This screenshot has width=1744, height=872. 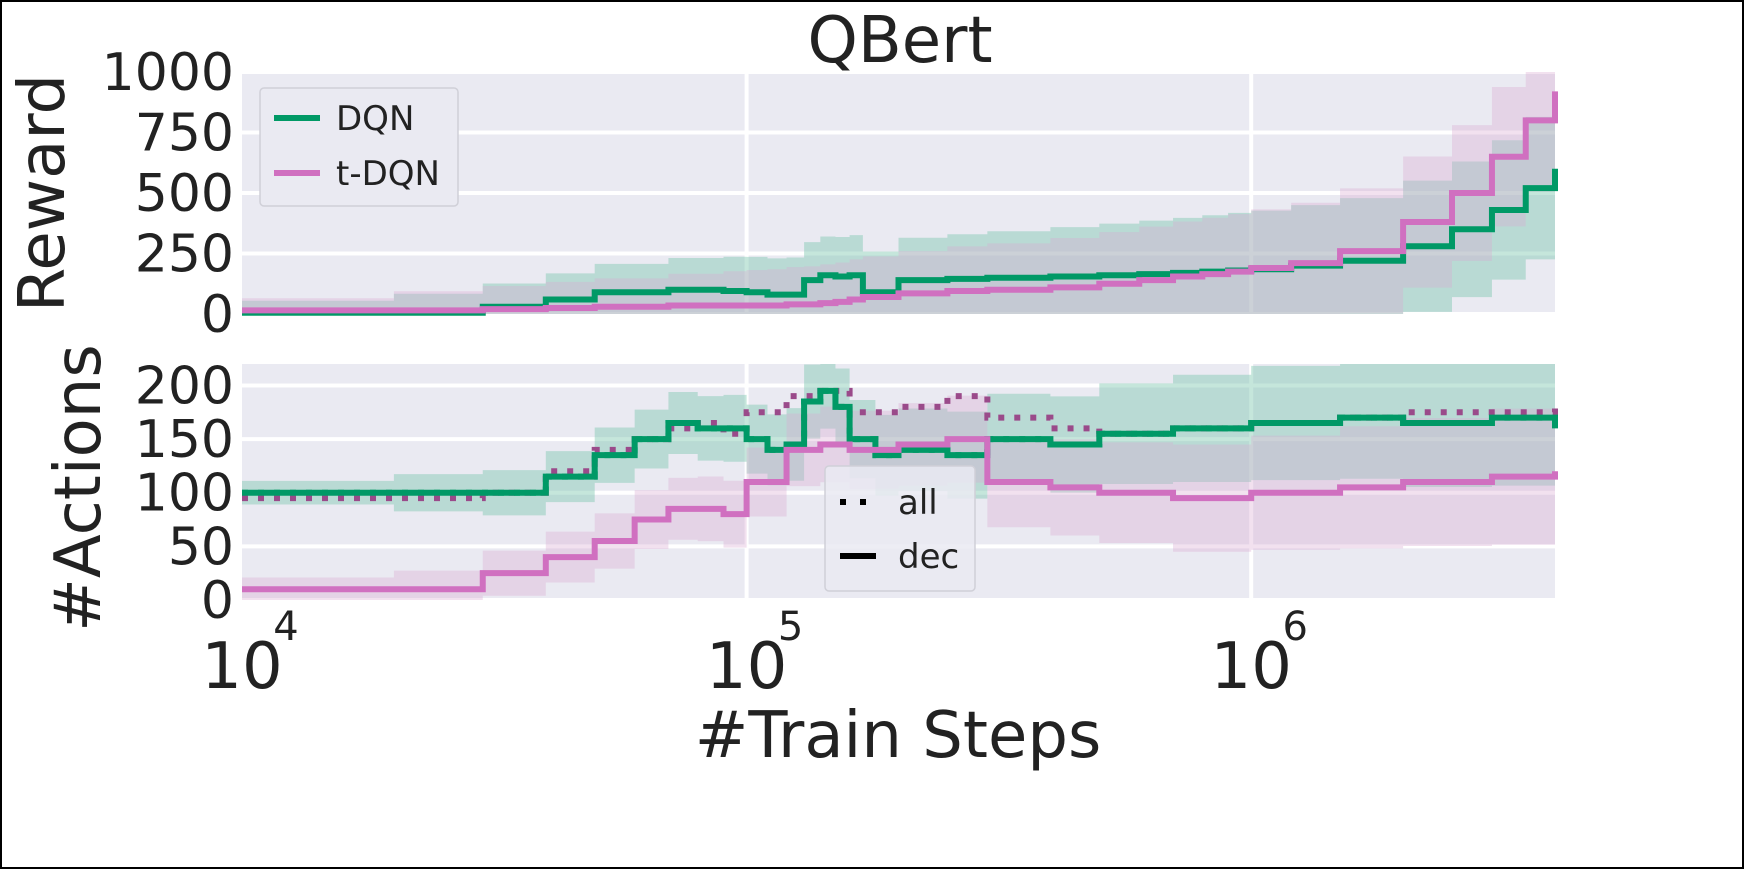 What do you see at coordinates (375, 119) in the screenshot?
I see `legend-dqn-label: DQN` at bounding box center [375, 119].